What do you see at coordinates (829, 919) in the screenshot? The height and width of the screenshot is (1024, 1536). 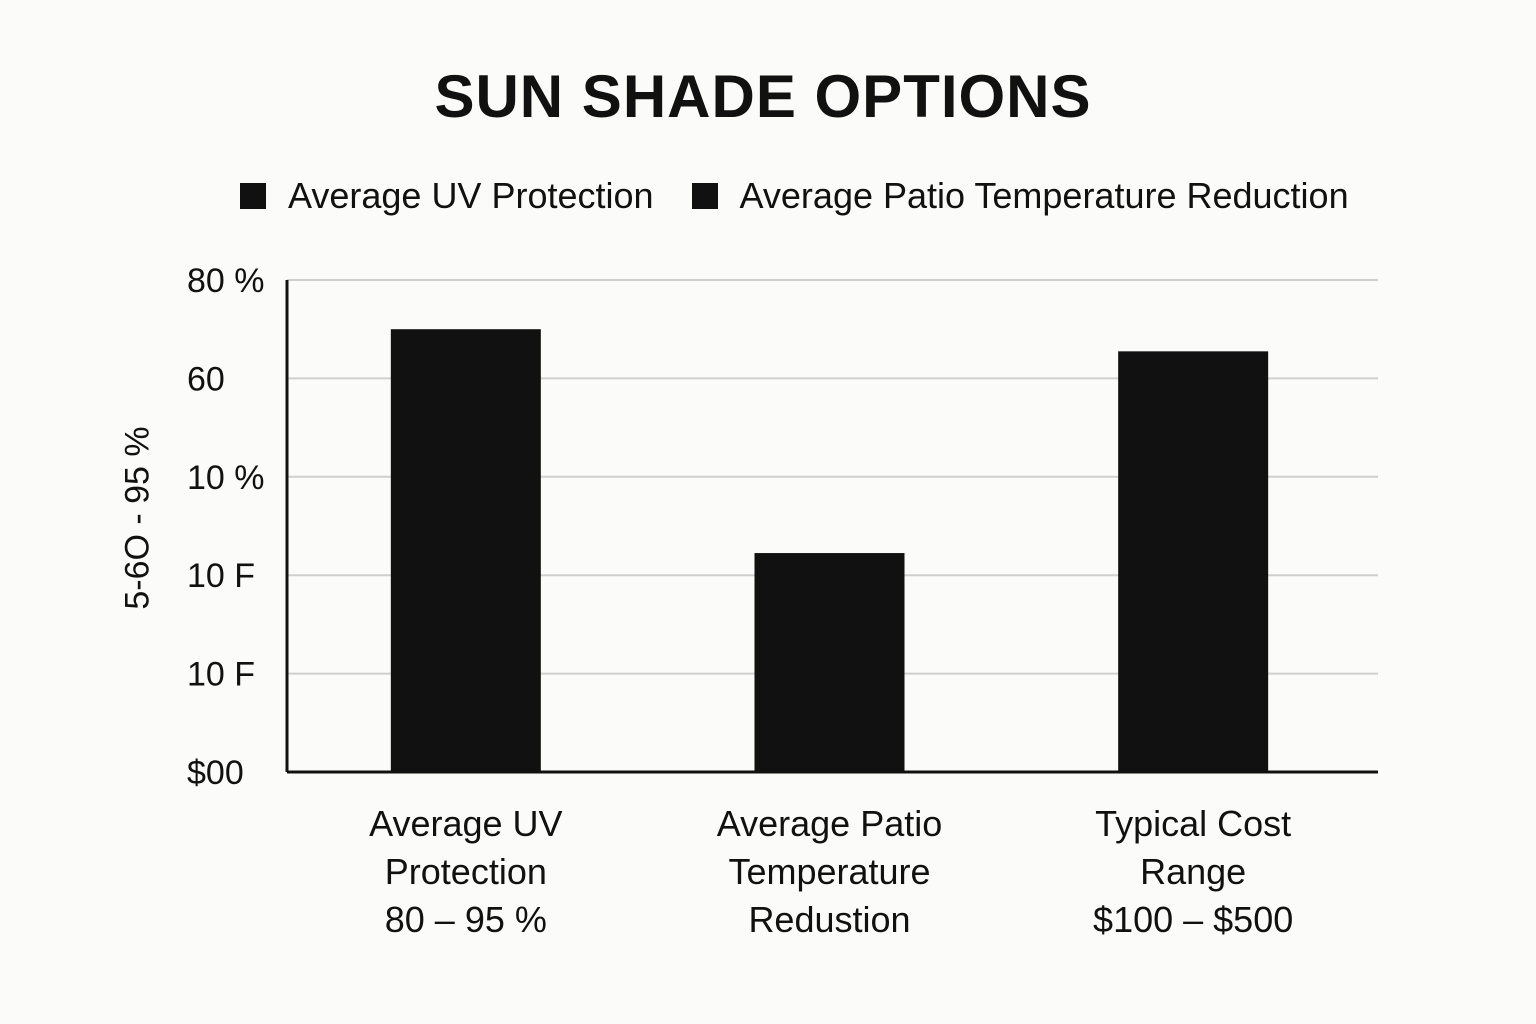 I see `x-category-label-line: Redustion` at bounding box center [829, 919].